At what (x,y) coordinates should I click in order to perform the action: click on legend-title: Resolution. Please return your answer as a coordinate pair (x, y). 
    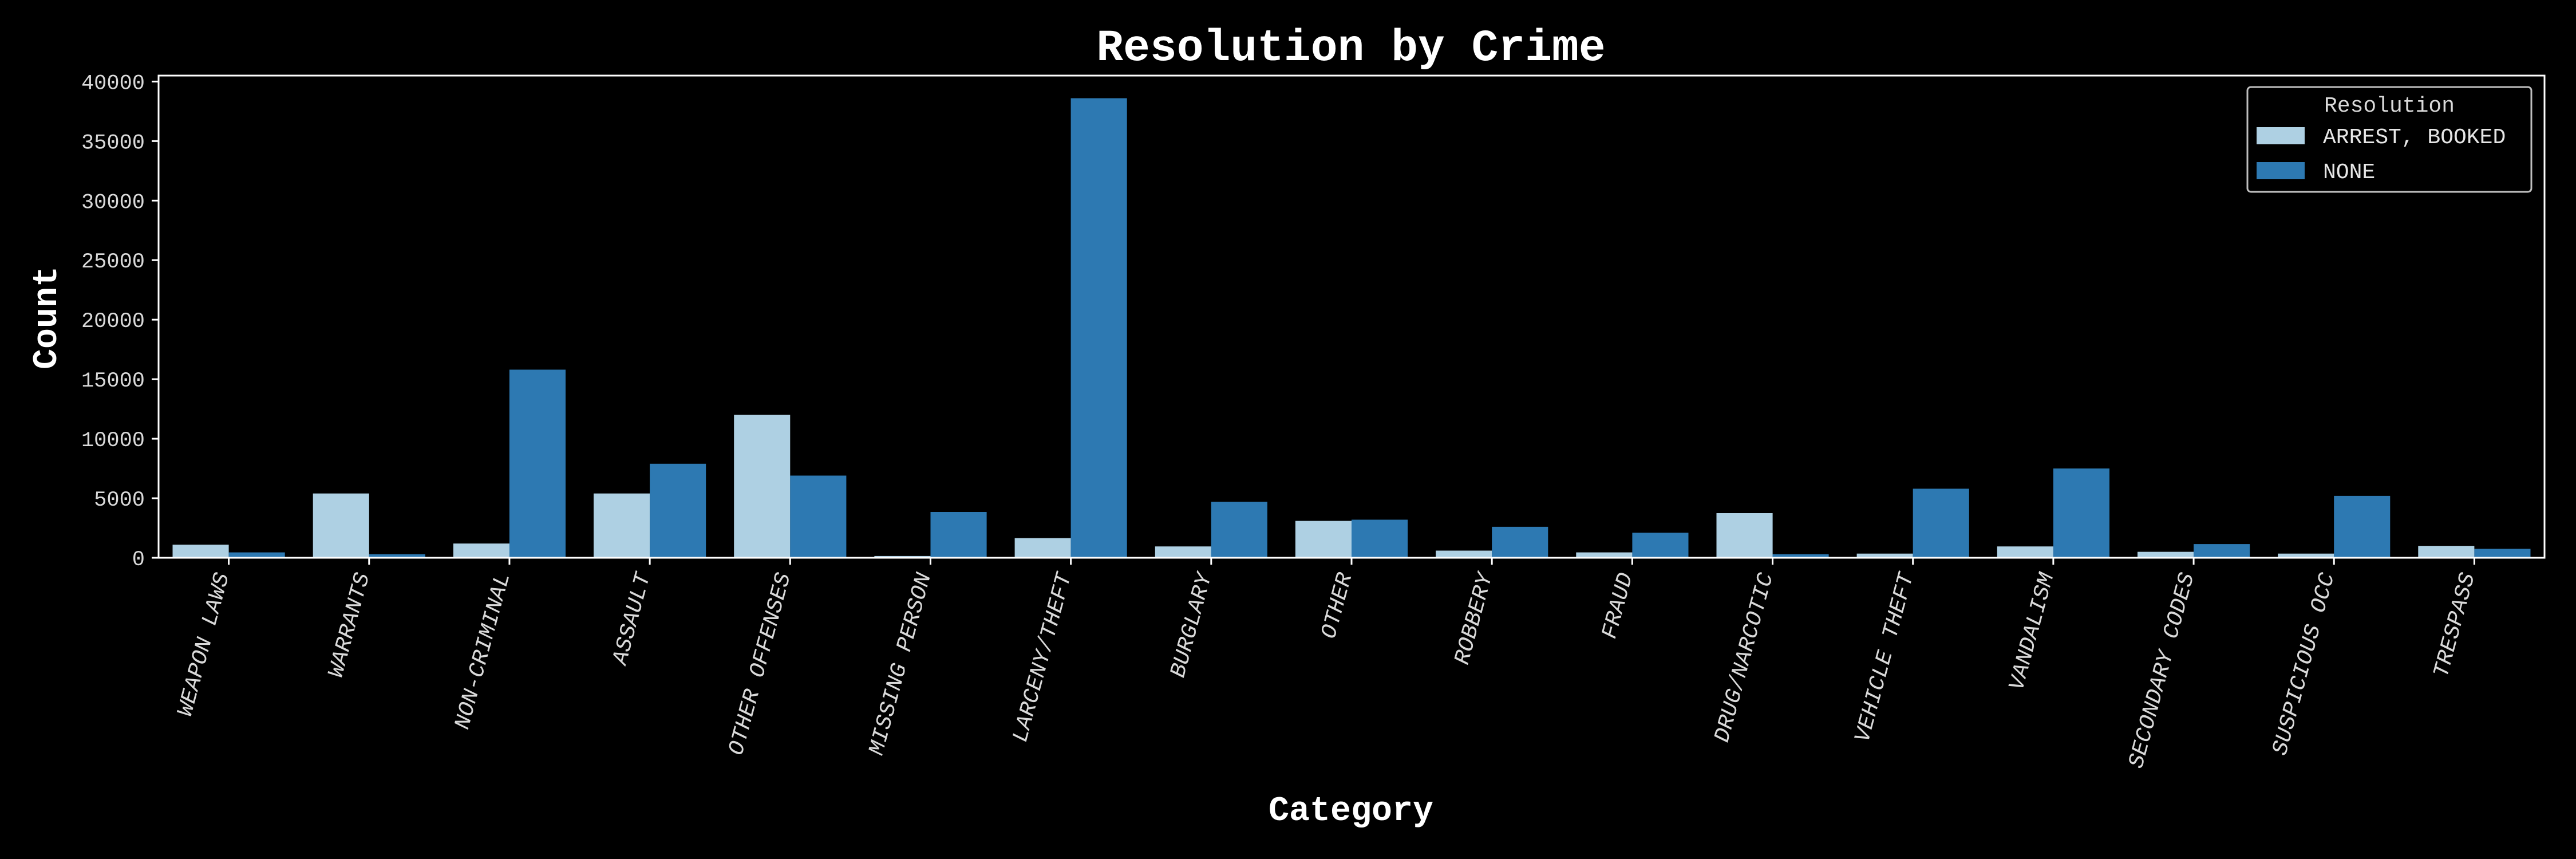
    Looking at the image, I should click on (2389, 106).